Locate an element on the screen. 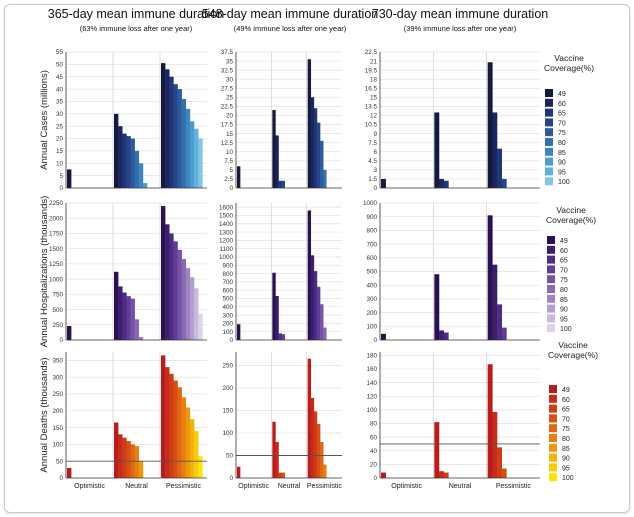 This screenshot has width=634, height=517. column-subtitle: (39% immune loss after one year) is located at coordinates (460, 28).